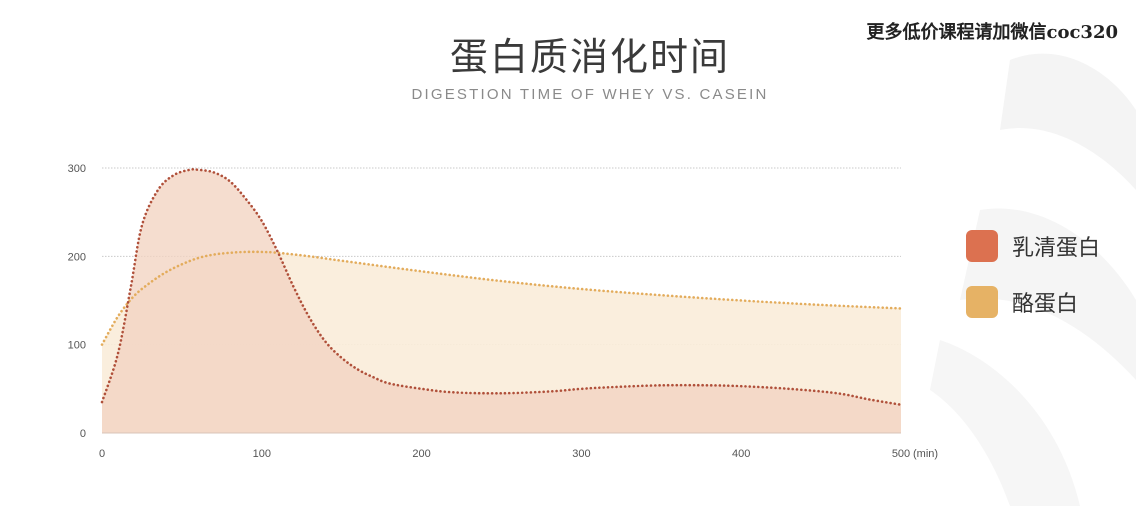 The image size is (1136, 506). Describe the element at coordinates (741, 454) in the screenshot. I see `x-tick-label-400: 400` at that location.